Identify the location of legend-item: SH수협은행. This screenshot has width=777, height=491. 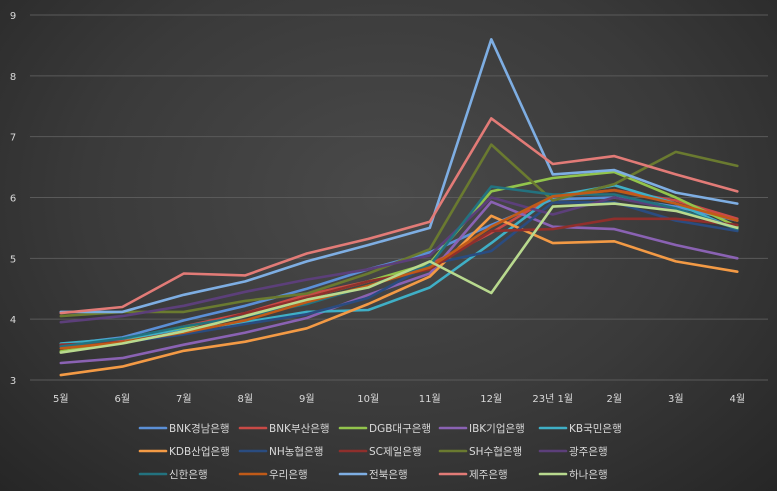
(480, 451).